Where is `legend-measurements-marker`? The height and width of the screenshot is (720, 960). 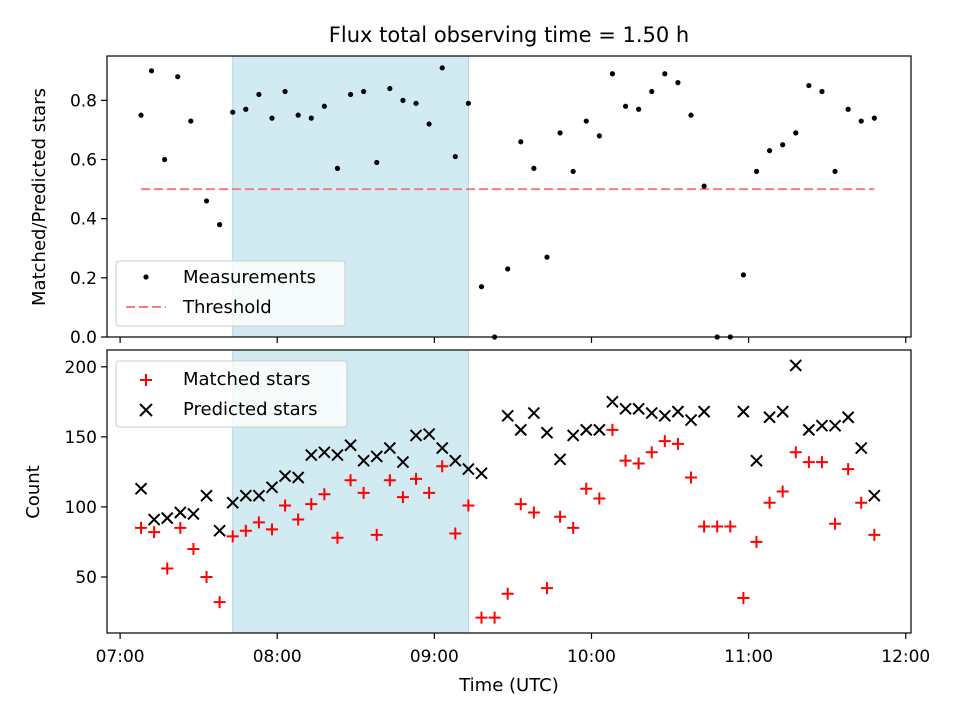
legend-measurements-marker is located at coordinates (146, 277).